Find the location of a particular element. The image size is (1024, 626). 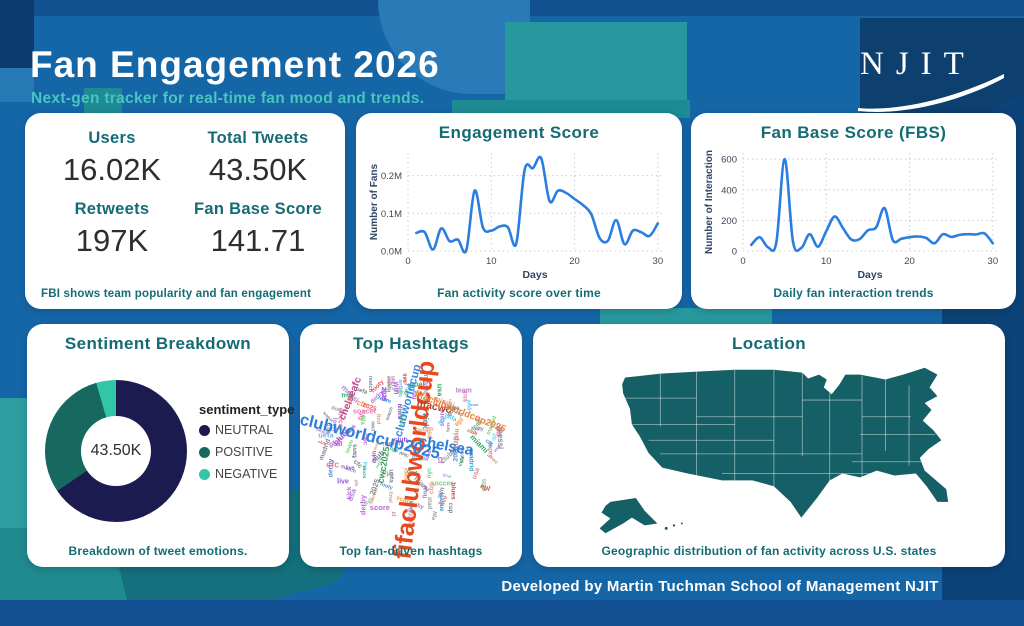

stat-fan-base-score: Fan Base Score 141.71 is located at coordinates (258, 229).